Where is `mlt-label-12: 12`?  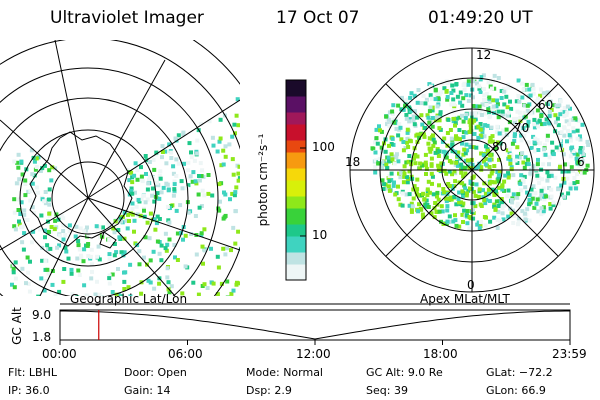 mlt-label-12: 12 is located at coordinates (484, 55).